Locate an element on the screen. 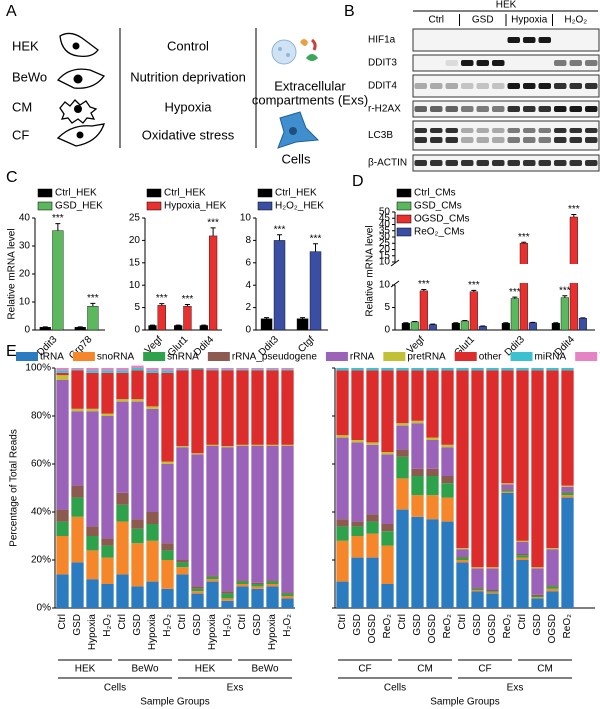  y-tick-label: 20% is located at coordinates (41, 560).